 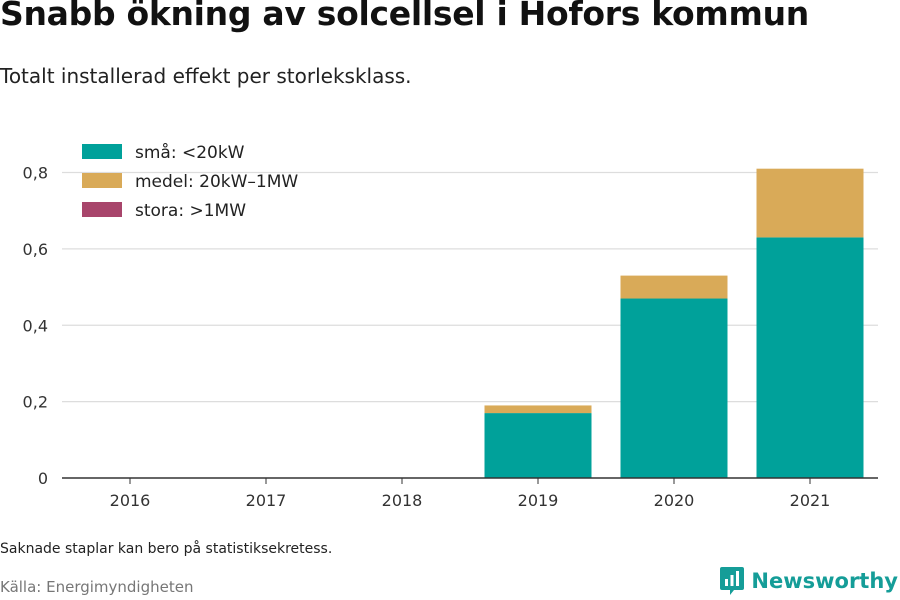 I want to click on x-tick-label: 2019, so click(x=538, y=500).